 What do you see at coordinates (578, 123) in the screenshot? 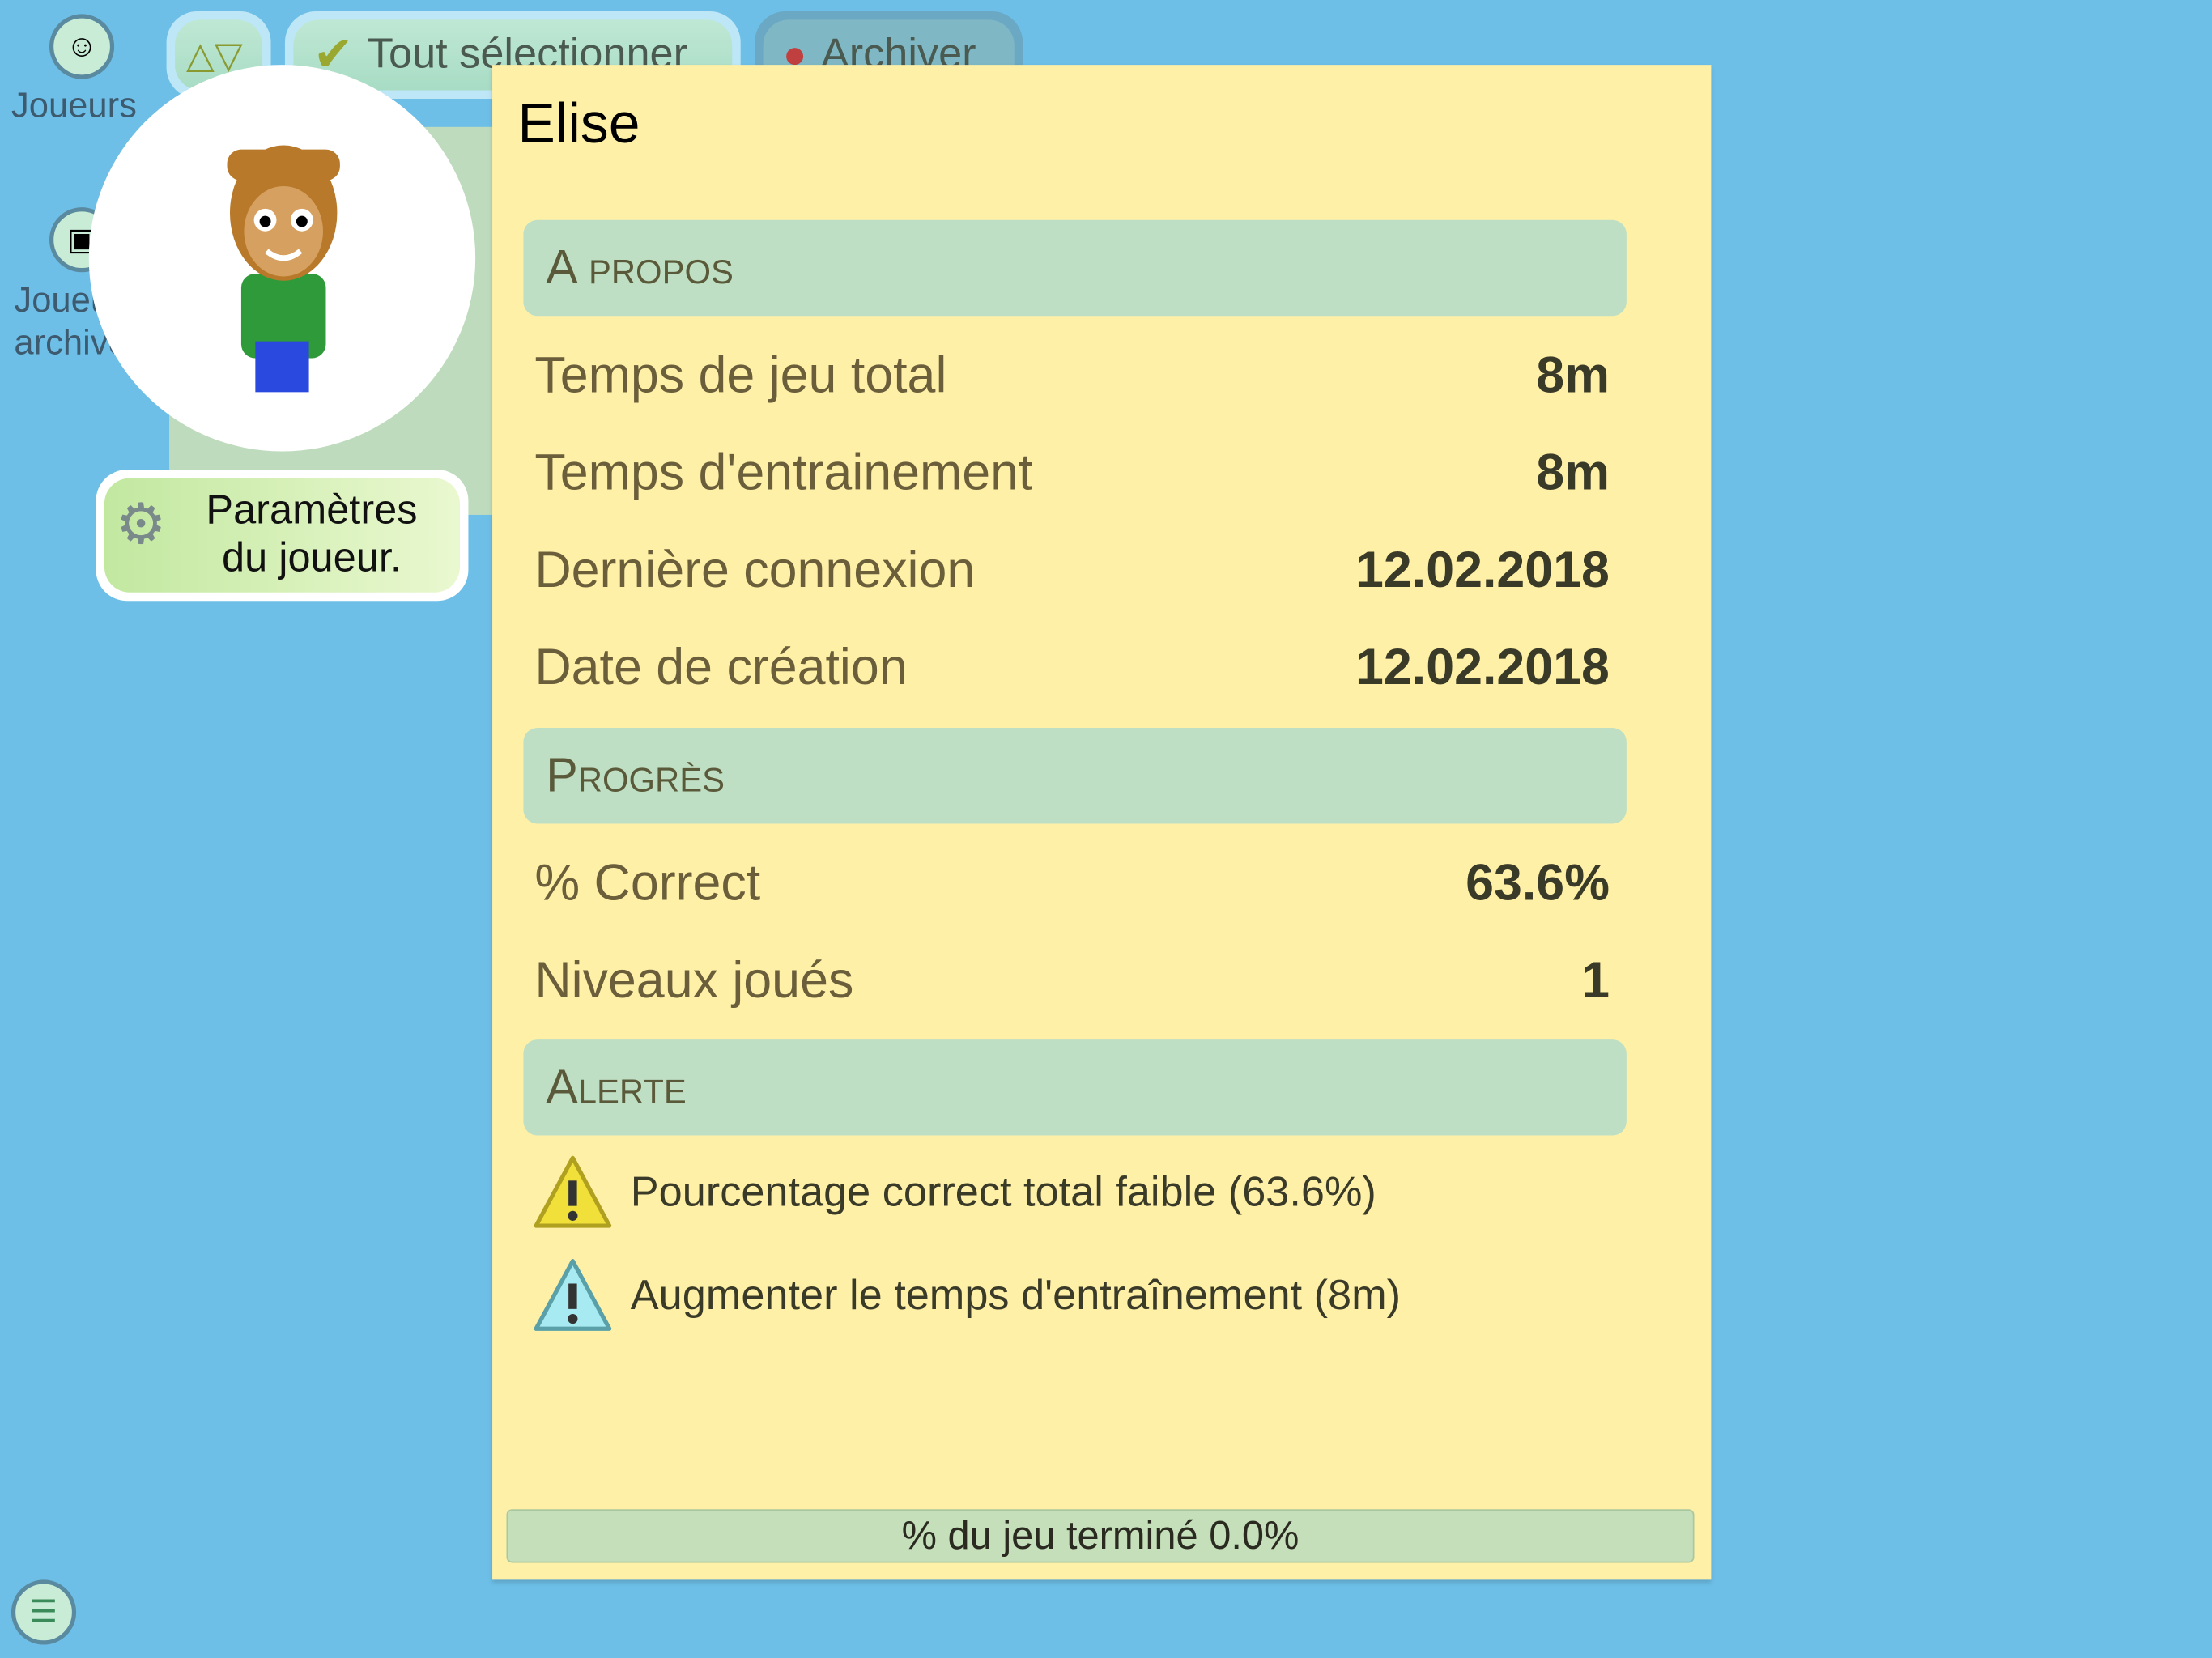
I see `player-name: Elise` at bounding box center [578, 123].